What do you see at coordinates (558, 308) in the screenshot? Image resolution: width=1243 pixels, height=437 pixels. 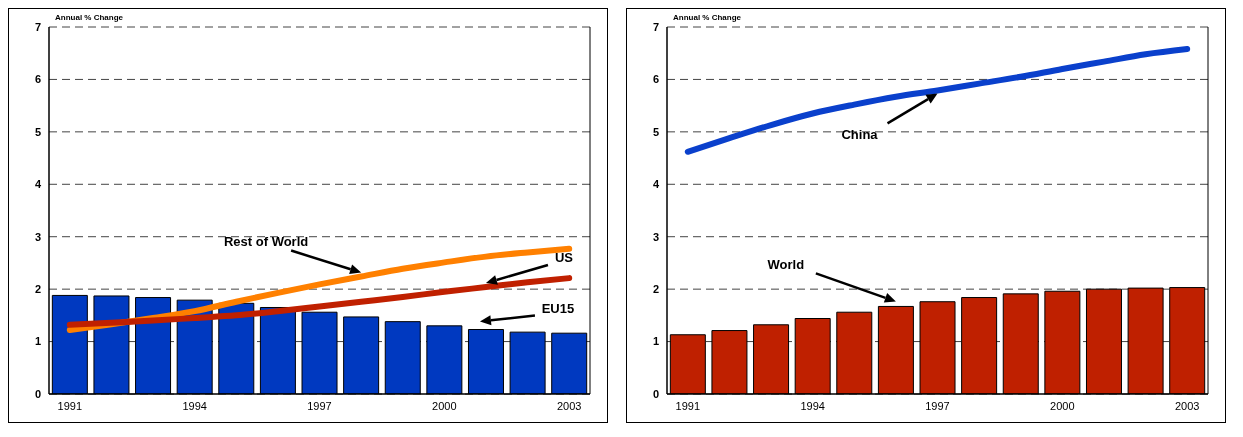 I see `series-label: EU15` at bounding box center [558, 308].